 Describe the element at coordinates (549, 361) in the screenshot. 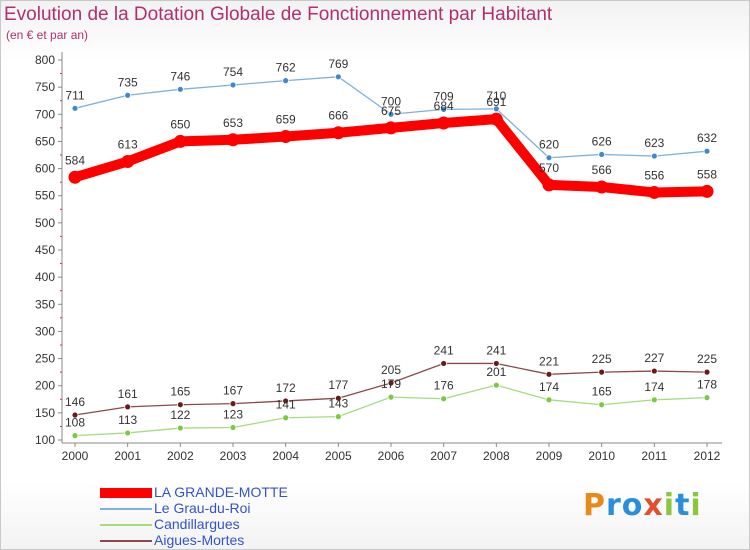

I see `data-label: 221` at that location.